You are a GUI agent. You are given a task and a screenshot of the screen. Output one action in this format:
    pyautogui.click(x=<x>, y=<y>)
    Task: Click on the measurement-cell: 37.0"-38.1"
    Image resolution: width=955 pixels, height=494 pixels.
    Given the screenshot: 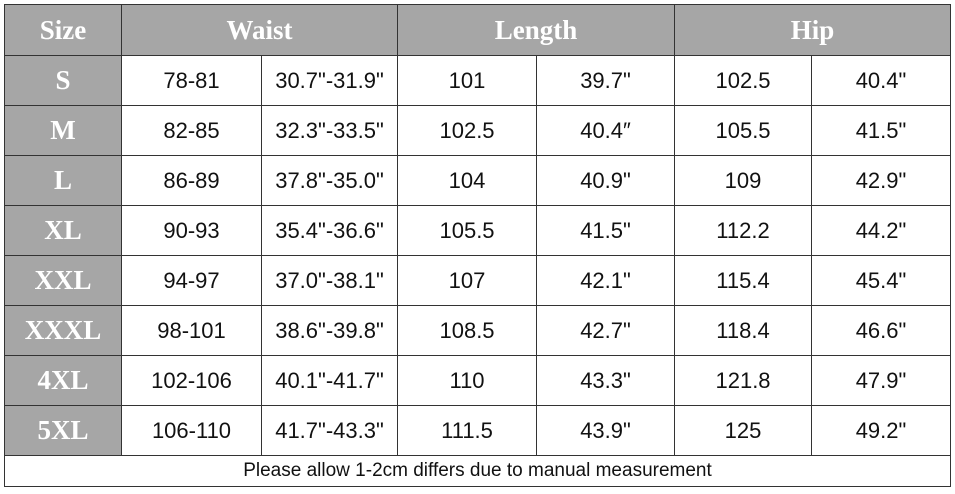 What is the action you would take?
    pyautogui.click(x=329, y=280)
    